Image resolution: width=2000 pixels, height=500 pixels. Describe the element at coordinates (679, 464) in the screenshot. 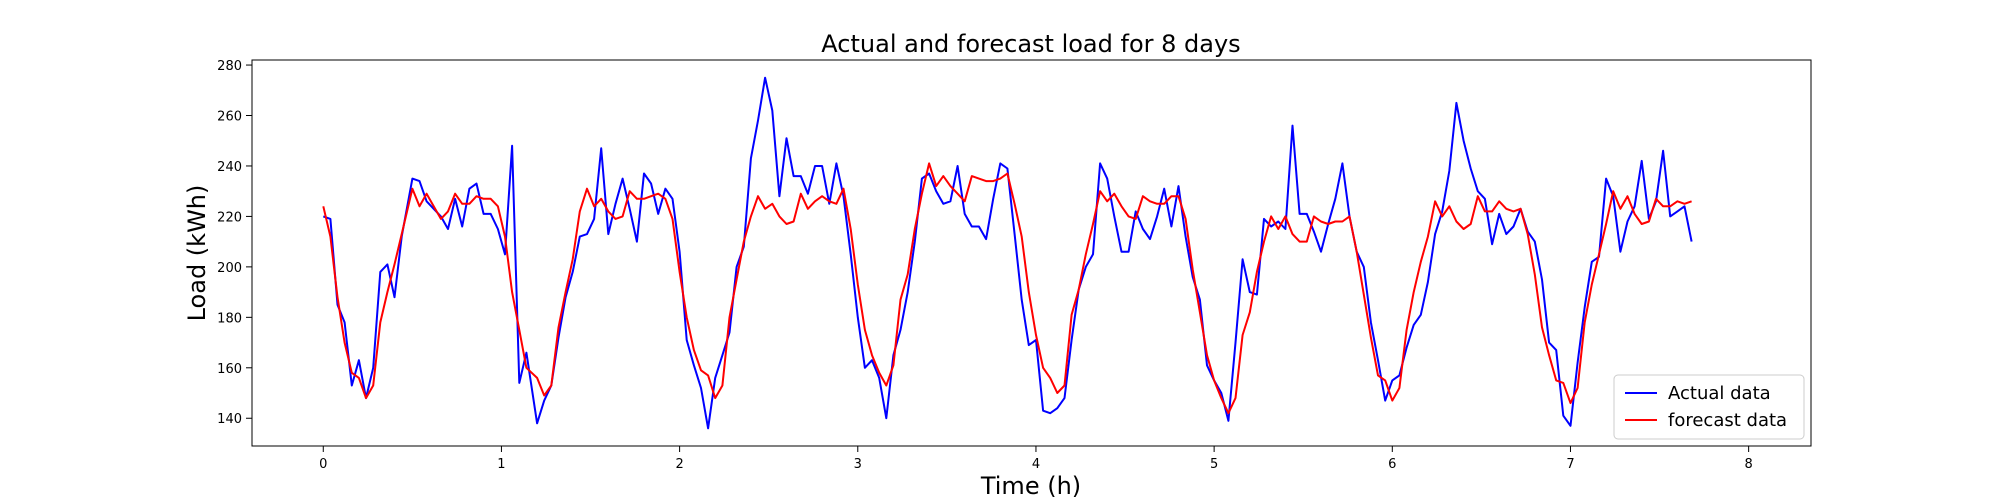

I see `x-tick-label: 2` at that location.